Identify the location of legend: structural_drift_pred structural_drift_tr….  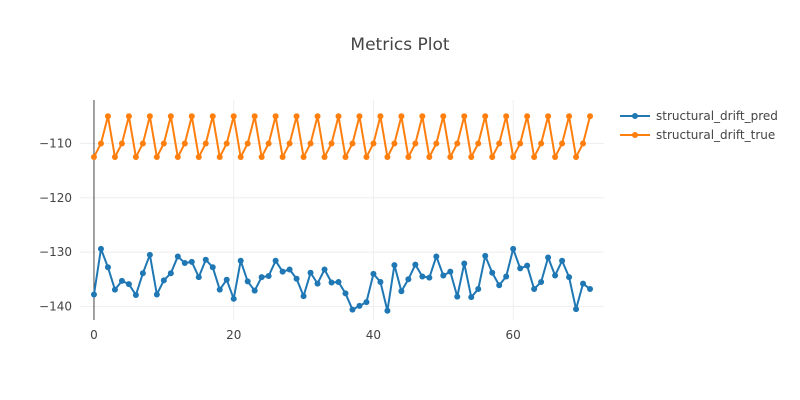
(699, 125).